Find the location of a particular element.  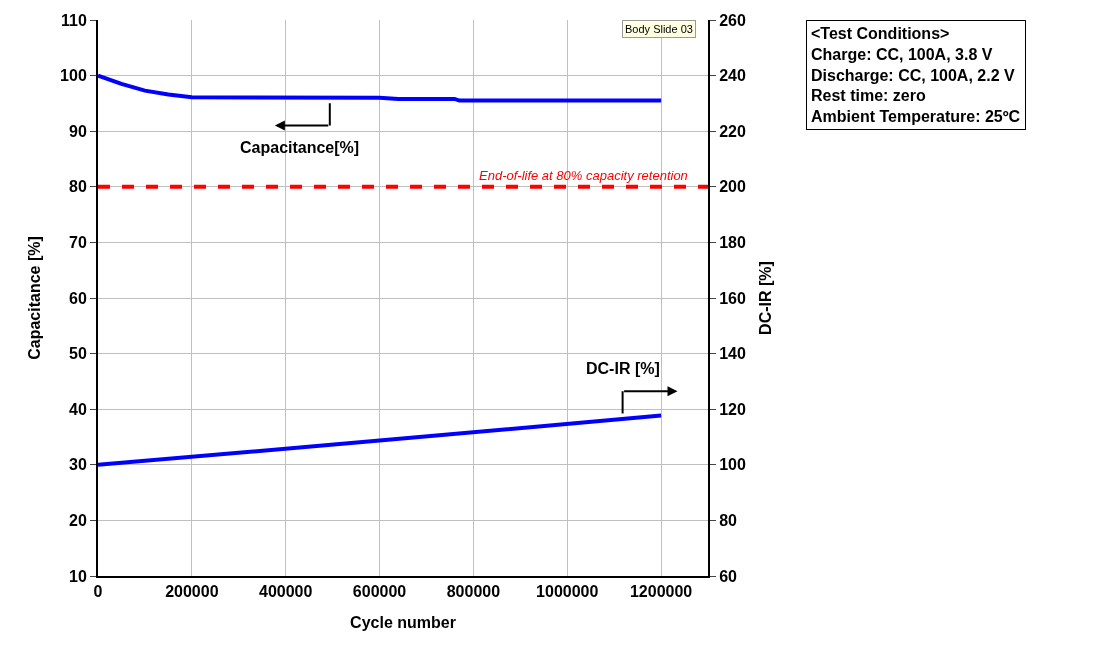

y2-tick-label: 140 is located at coordinates (732, 354).